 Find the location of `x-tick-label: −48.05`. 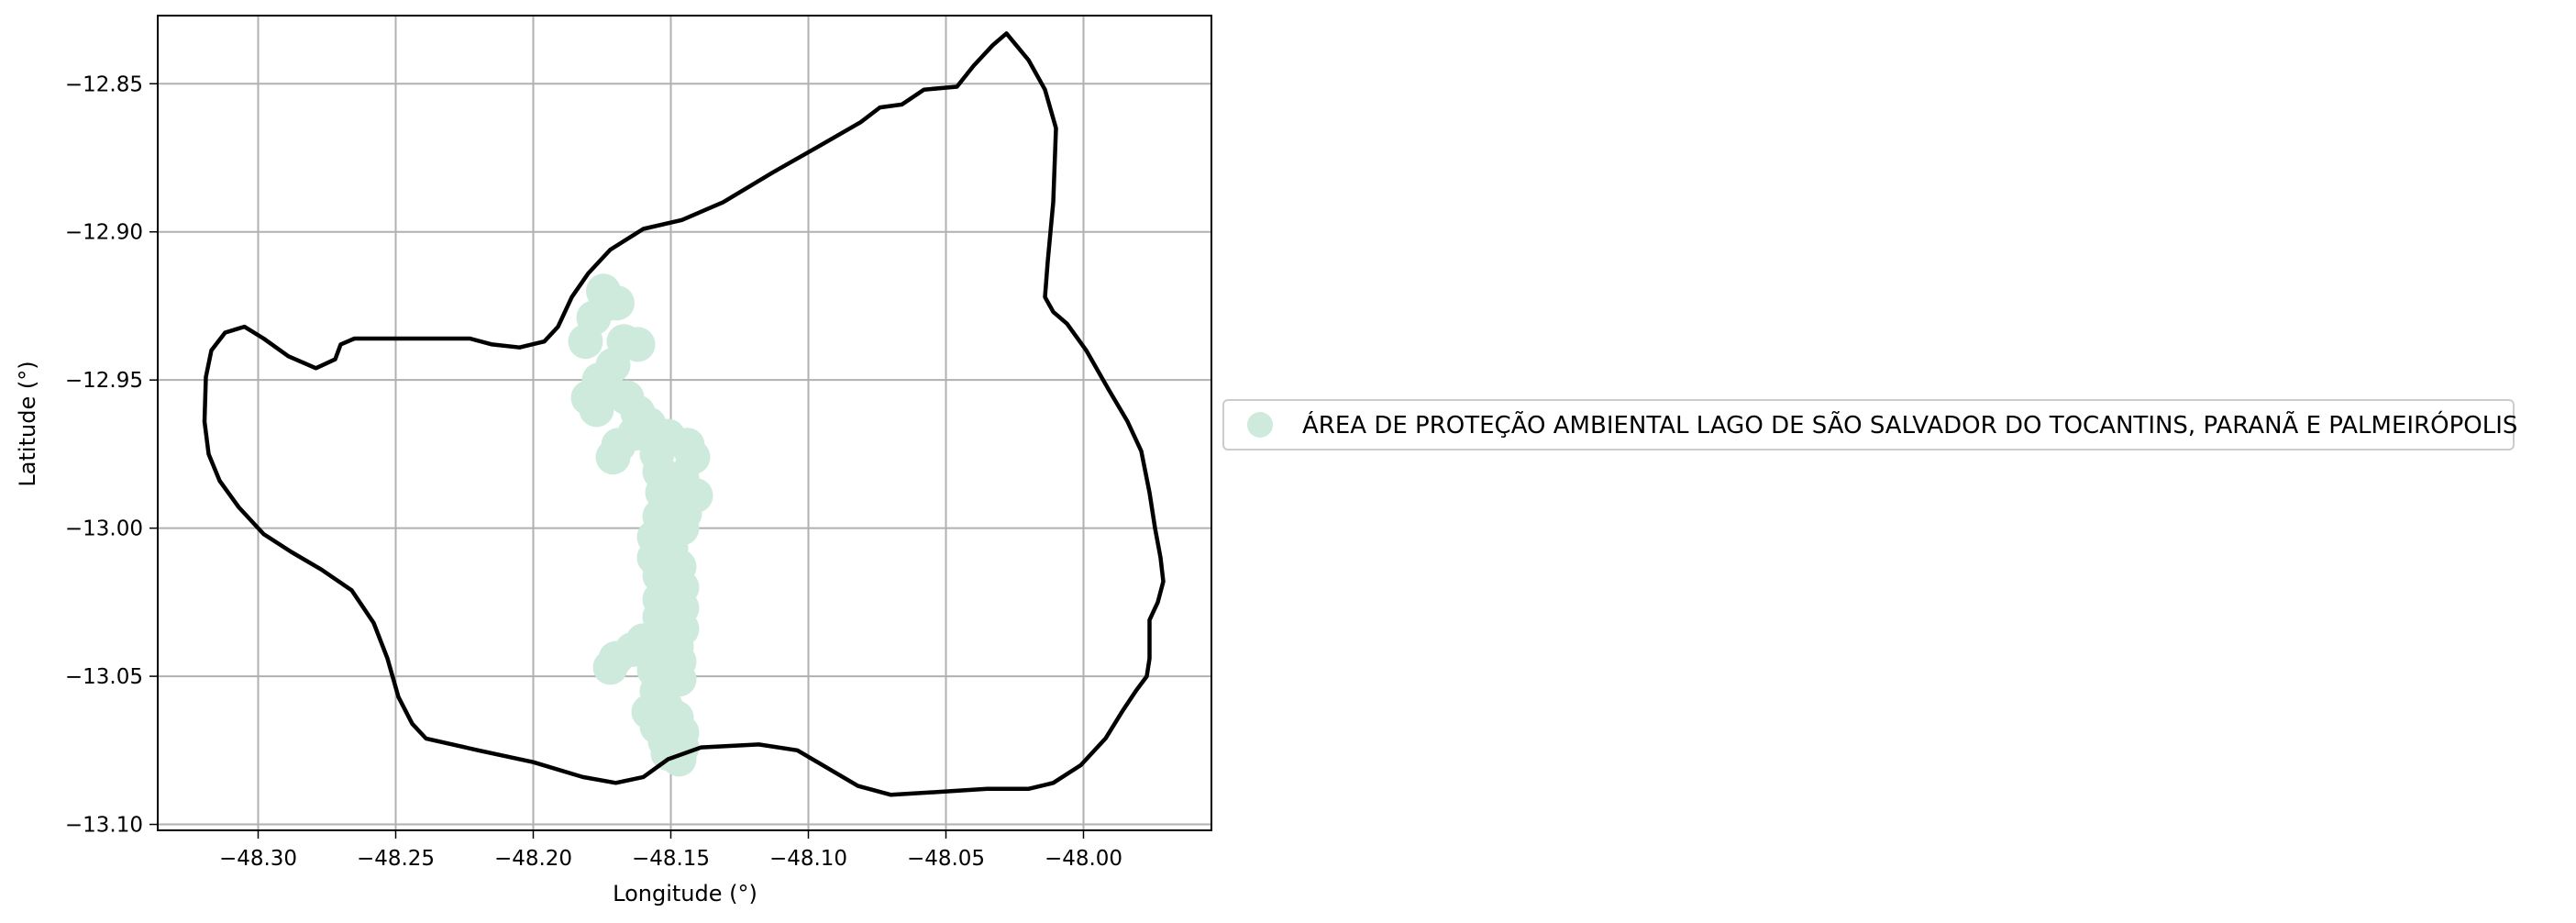

x-tick-label: −48.05 is located at coordinates (946, 859).